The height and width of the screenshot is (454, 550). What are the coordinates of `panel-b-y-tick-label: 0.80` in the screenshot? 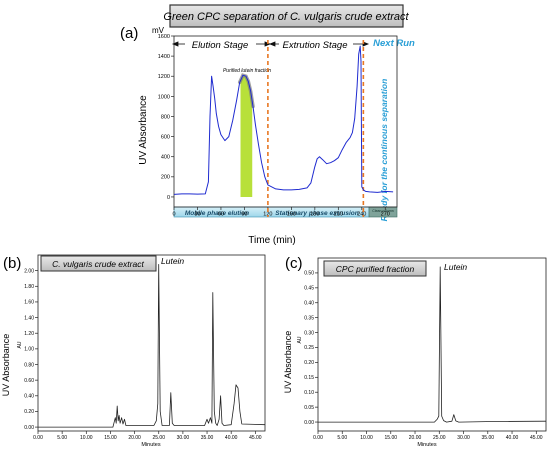 It's located at (29, 365).